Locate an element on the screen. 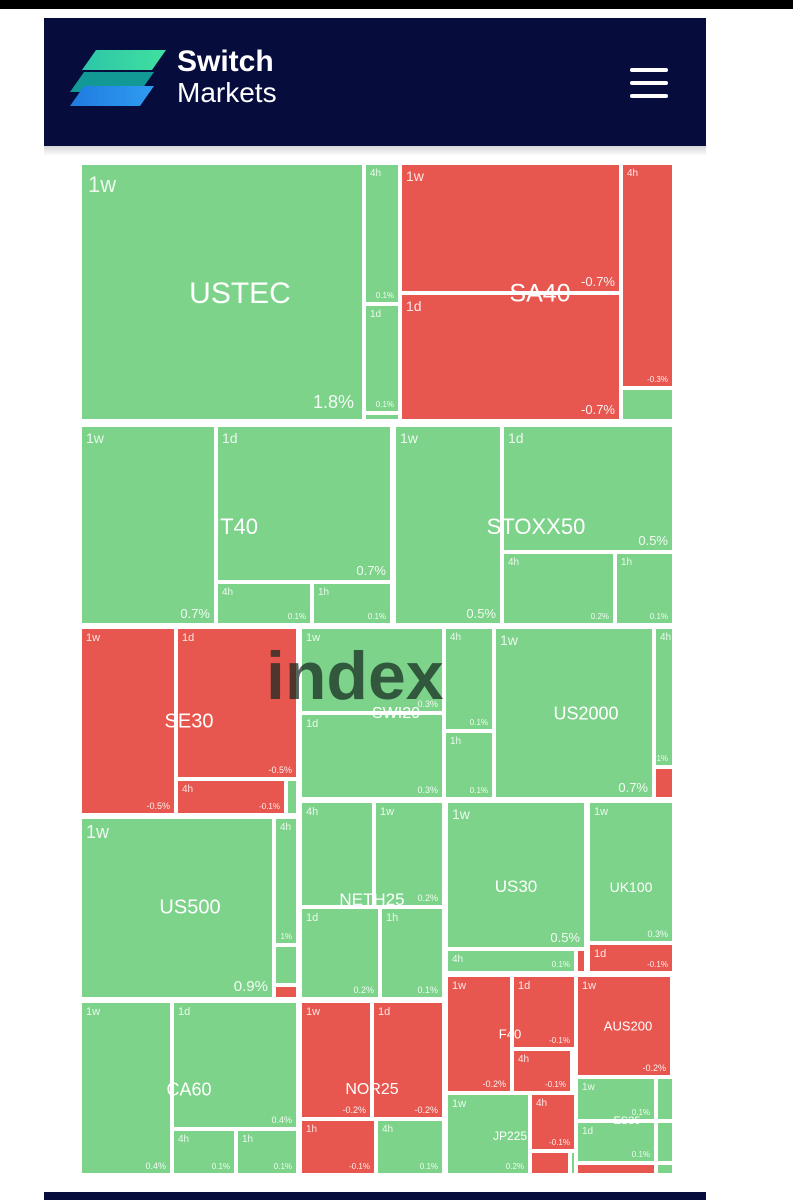 The image size is (793, 1200). heatmap-cell: 1d 0.4% is located at coordinates (235, 1065).